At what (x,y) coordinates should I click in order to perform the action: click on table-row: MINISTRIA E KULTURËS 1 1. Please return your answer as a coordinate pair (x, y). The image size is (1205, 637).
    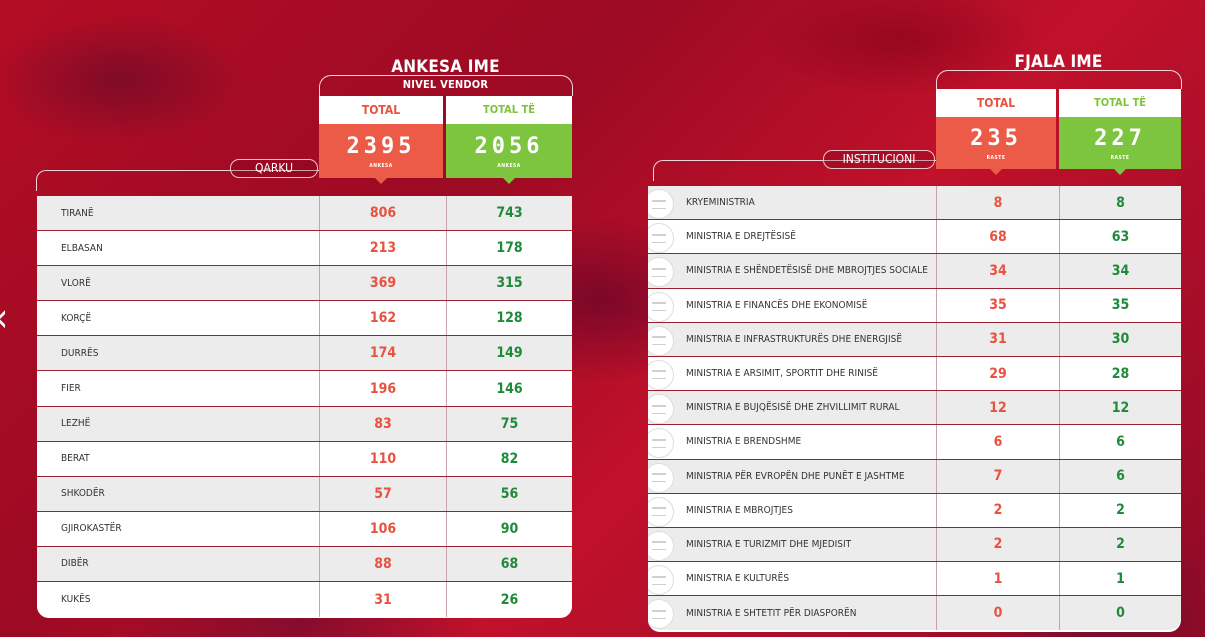
    Looking at the image, I should click on (914, 579).